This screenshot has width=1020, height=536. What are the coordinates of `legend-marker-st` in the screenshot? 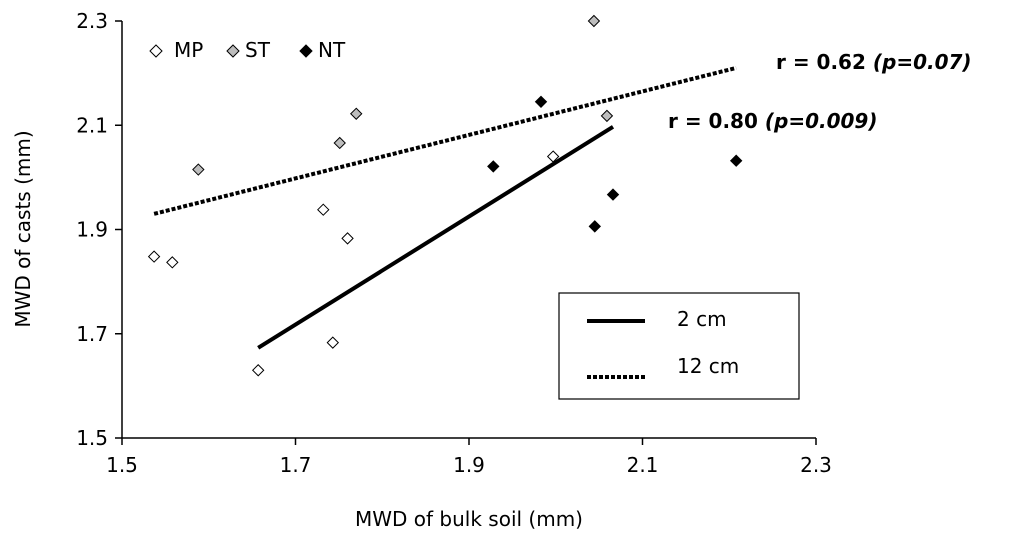 It's located at (233, 51).